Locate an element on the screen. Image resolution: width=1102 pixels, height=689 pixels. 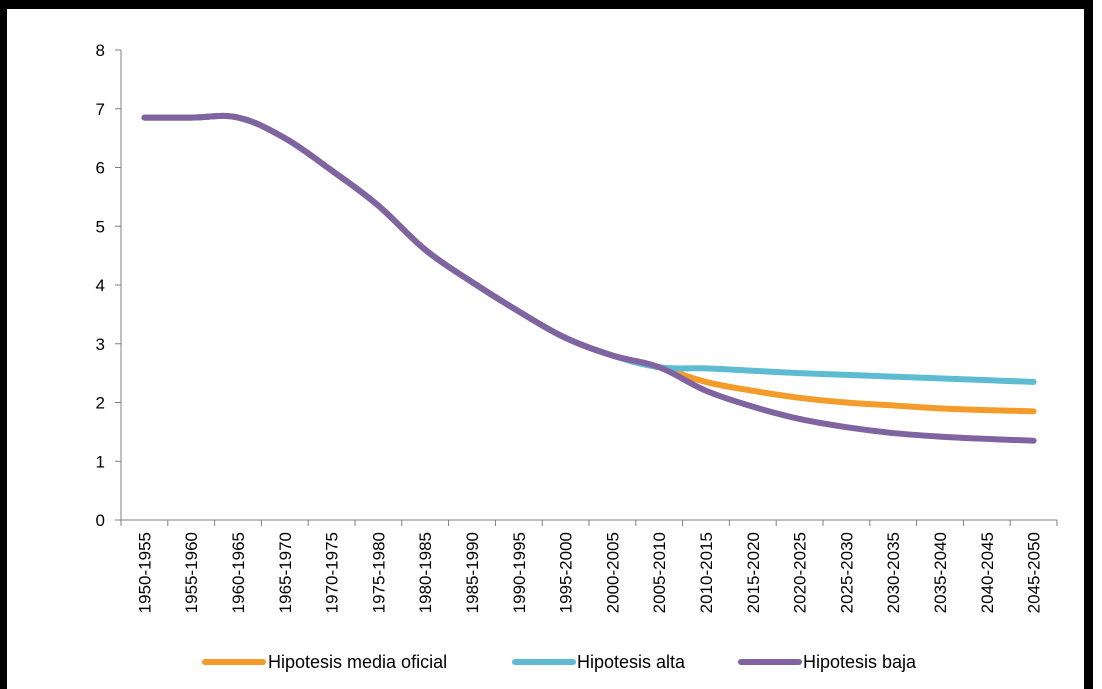
y-tick-label: 6 is located at coordinates (100, 168).